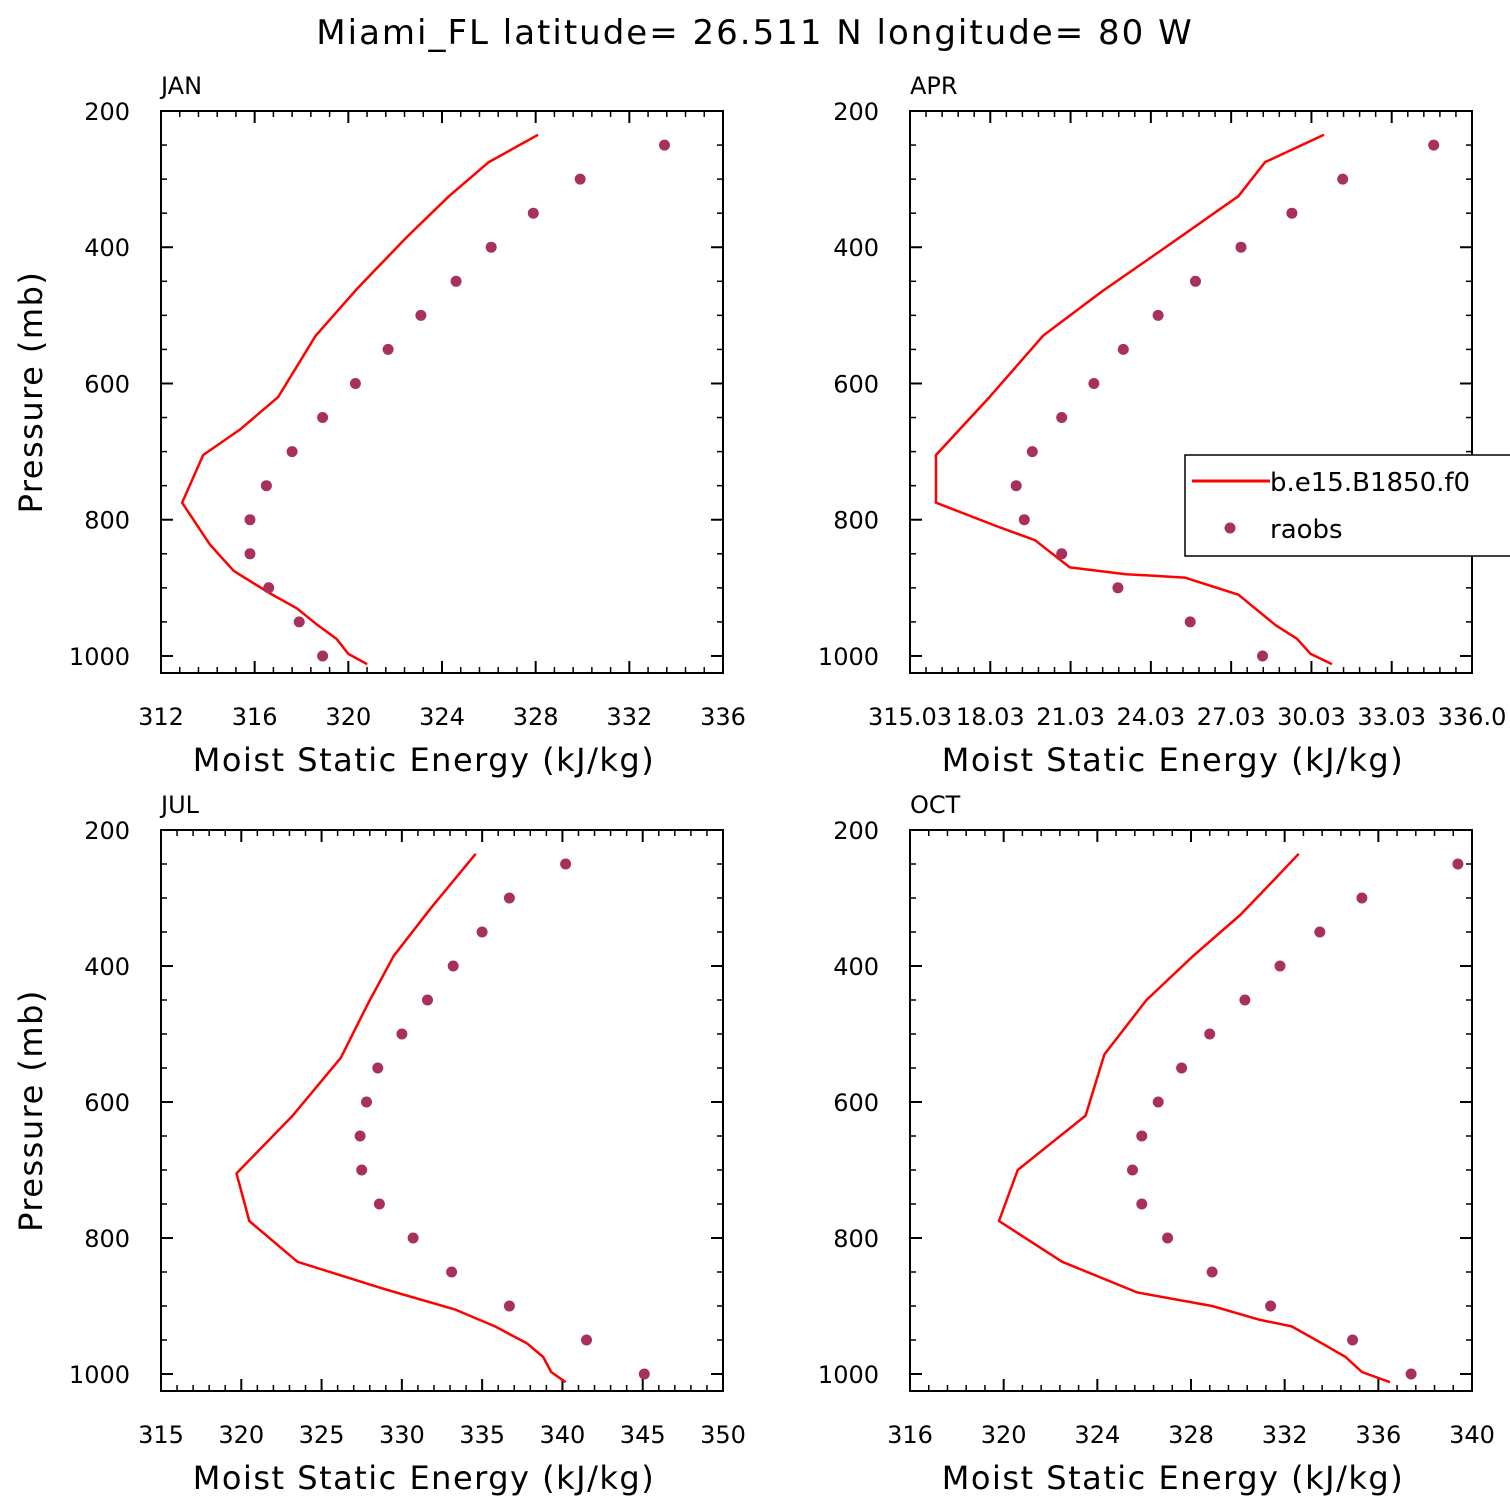 This screenshot has height=1510, width=1510. I want to click on legend-marker-swatch, so click(1230, 528).